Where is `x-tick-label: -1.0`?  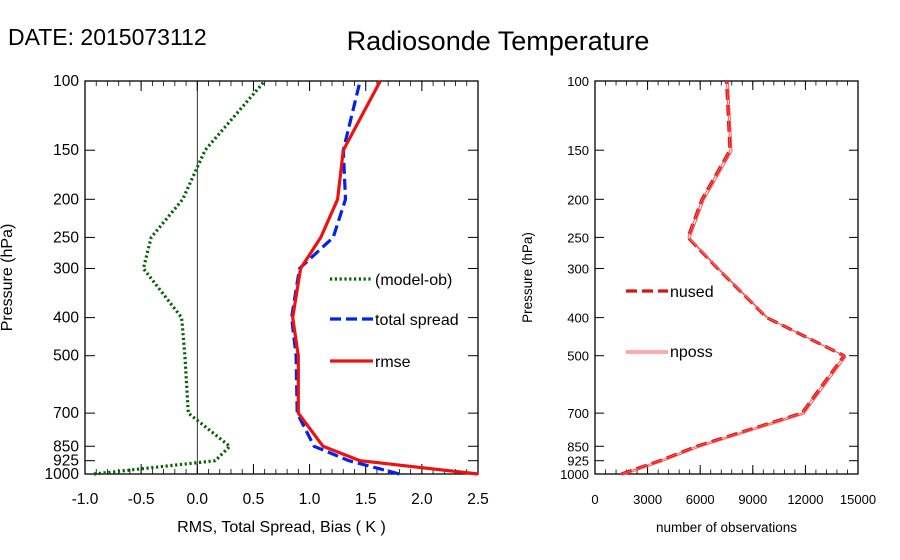
x-tick-label: -1.0 is located at coordinates (85, 499).